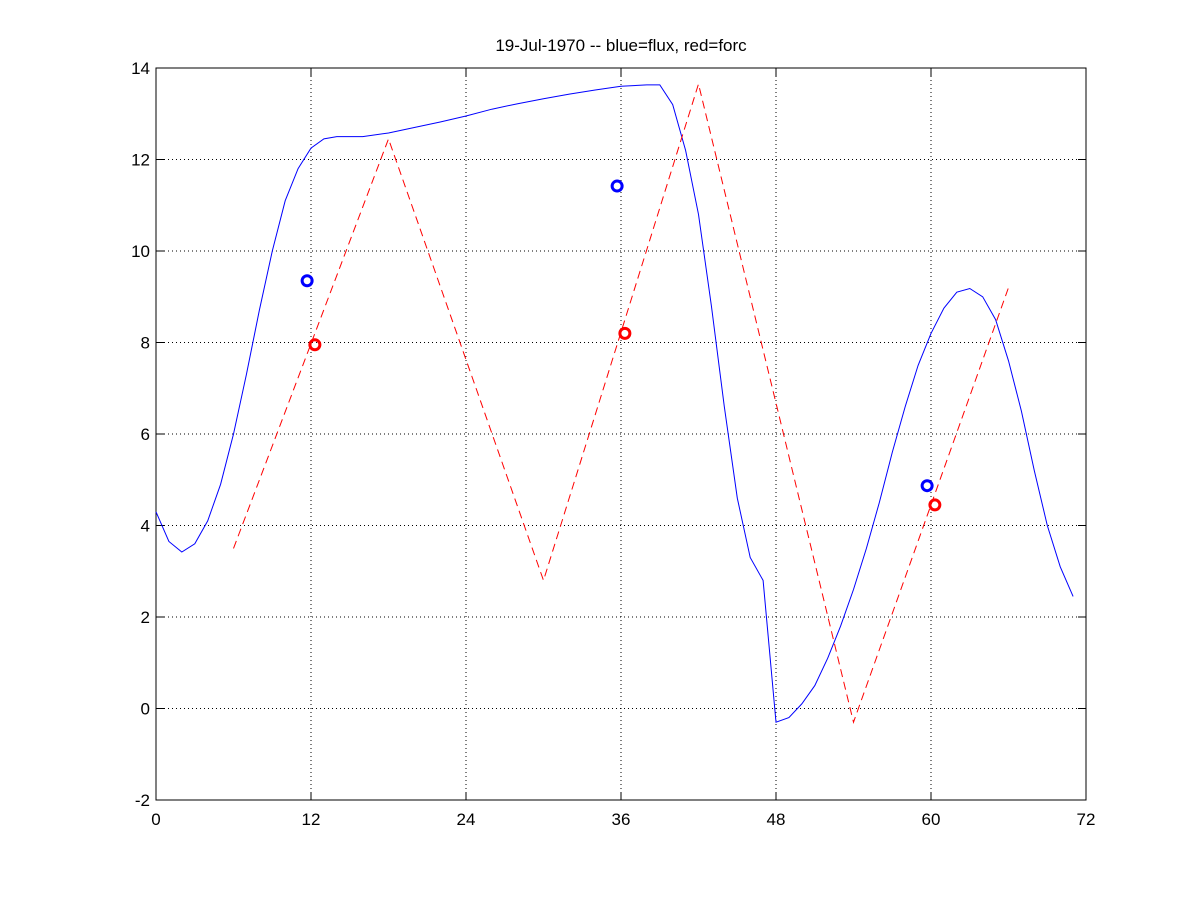 The width and height of the screenshot is (1200, 900). I want to click on y-tick-label: 2, so click(145, 617).